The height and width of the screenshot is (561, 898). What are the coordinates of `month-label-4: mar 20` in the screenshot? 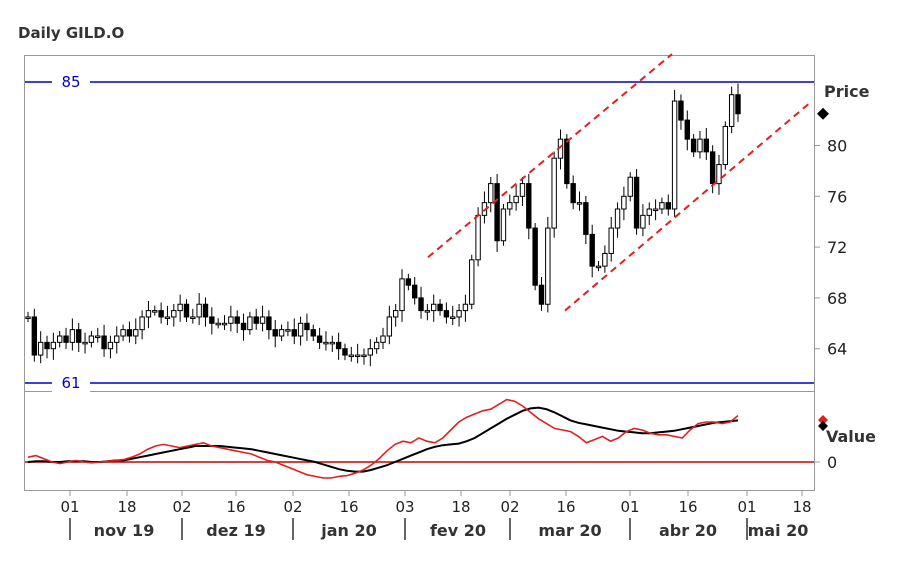 It's located at (569, 530).